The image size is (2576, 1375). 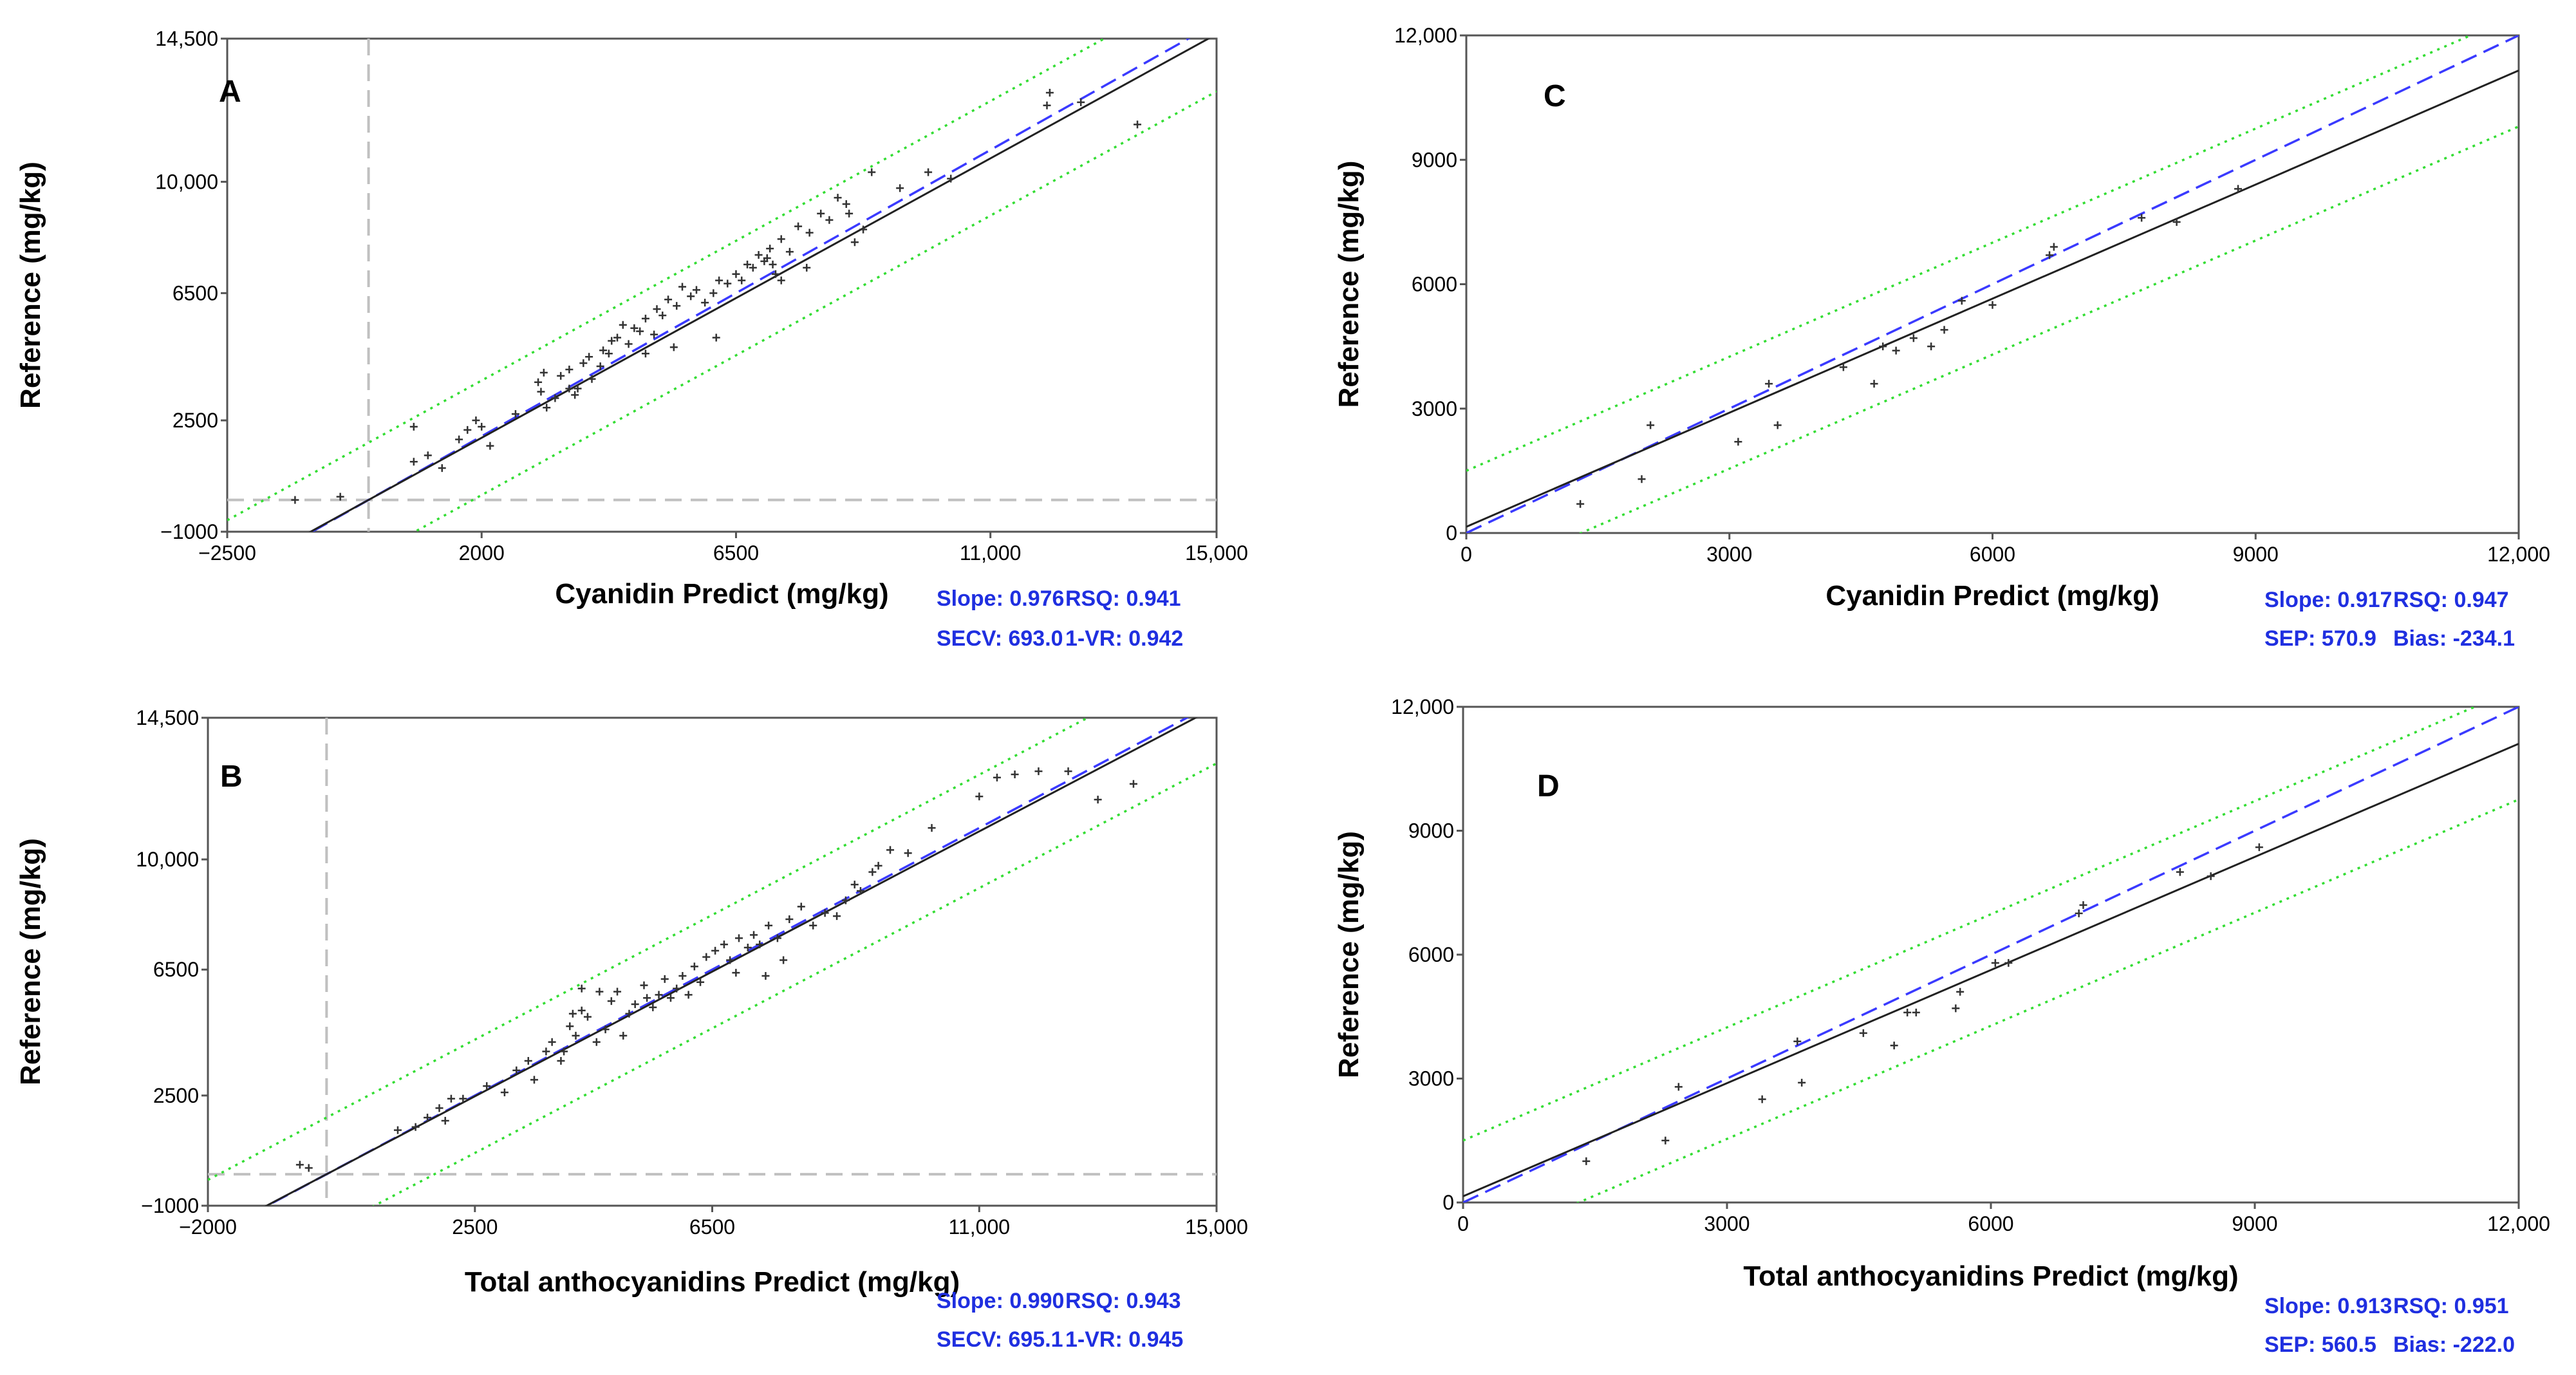 I want to click on x-tick-label: 6000, so click(x=1990, y=1223).